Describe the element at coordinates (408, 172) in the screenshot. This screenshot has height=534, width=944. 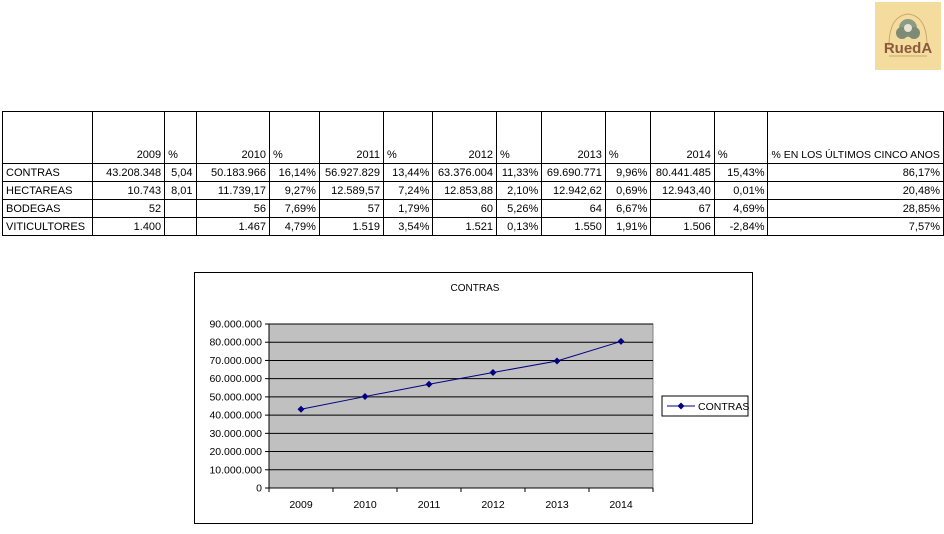
I see `table-cell: 13,44%` at that location.